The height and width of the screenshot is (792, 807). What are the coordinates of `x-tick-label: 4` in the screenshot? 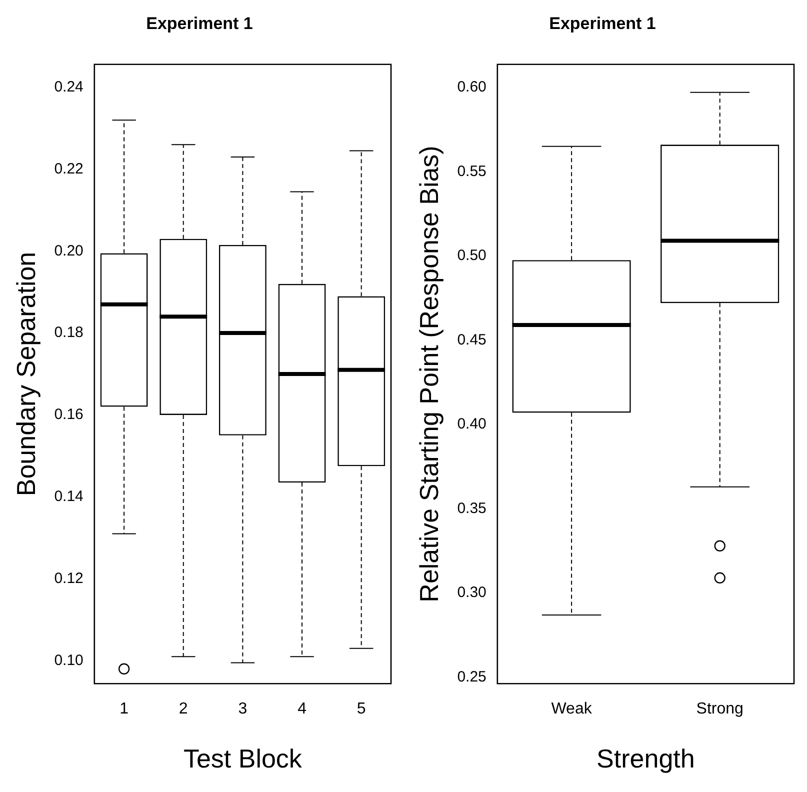 It's located at (302, 709).